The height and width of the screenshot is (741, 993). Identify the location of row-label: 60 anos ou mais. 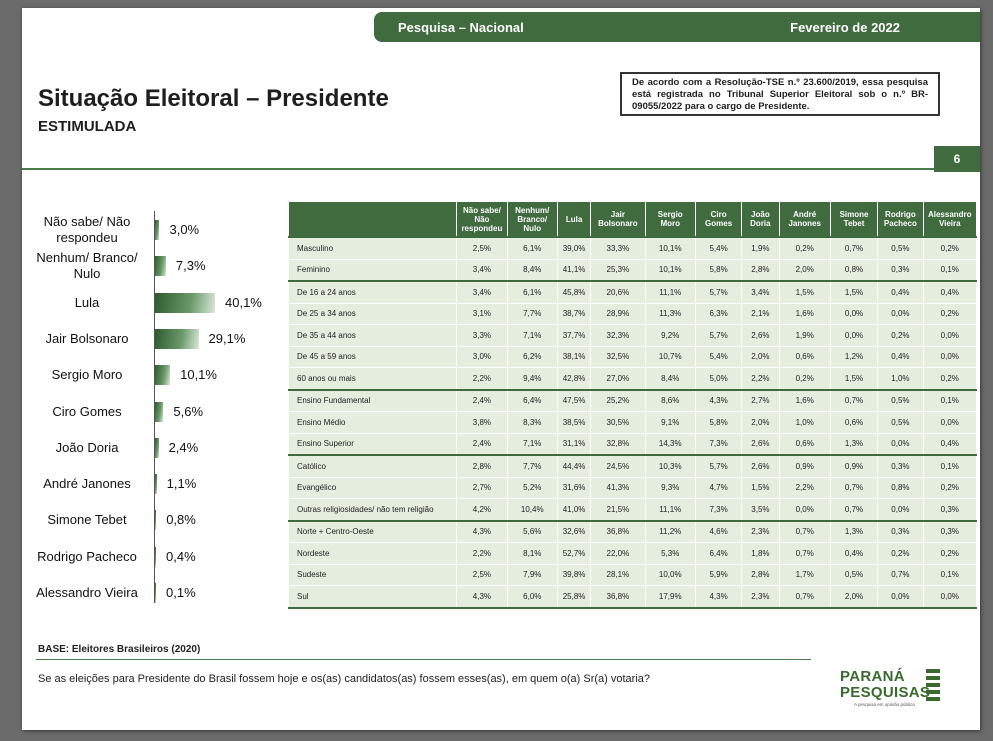
(372, 378).